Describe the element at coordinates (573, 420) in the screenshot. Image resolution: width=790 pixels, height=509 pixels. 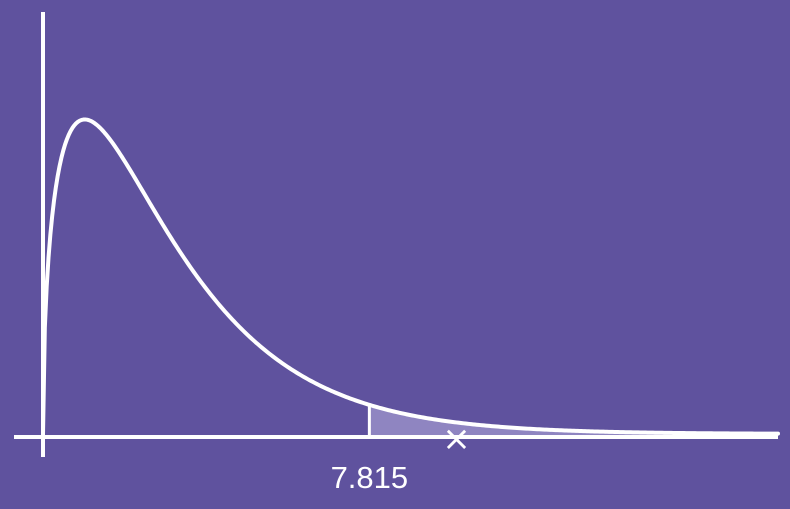
I see `right-tail-shaded-area` at that location.